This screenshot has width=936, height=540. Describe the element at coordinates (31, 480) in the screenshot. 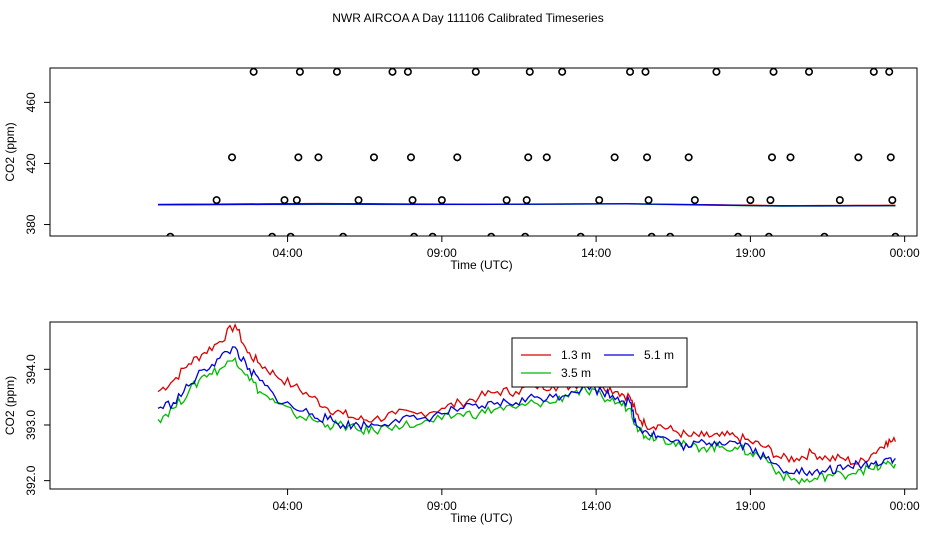

I see `y-tick-label: 392.0` at that location.